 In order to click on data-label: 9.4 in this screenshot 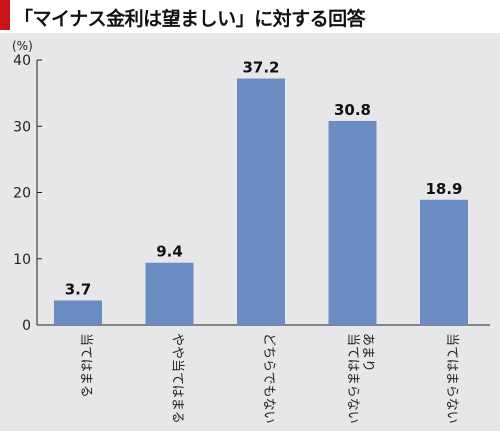, I will do `click(169, 252)`.